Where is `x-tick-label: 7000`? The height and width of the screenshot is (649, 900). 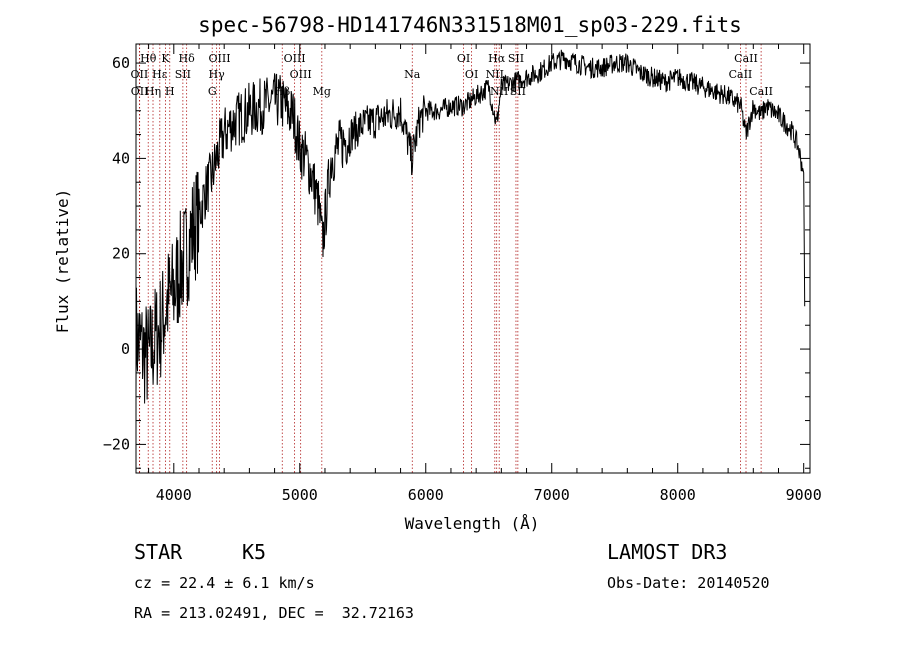
x-tick-label: 7000 is located at coordinates (552, 495).